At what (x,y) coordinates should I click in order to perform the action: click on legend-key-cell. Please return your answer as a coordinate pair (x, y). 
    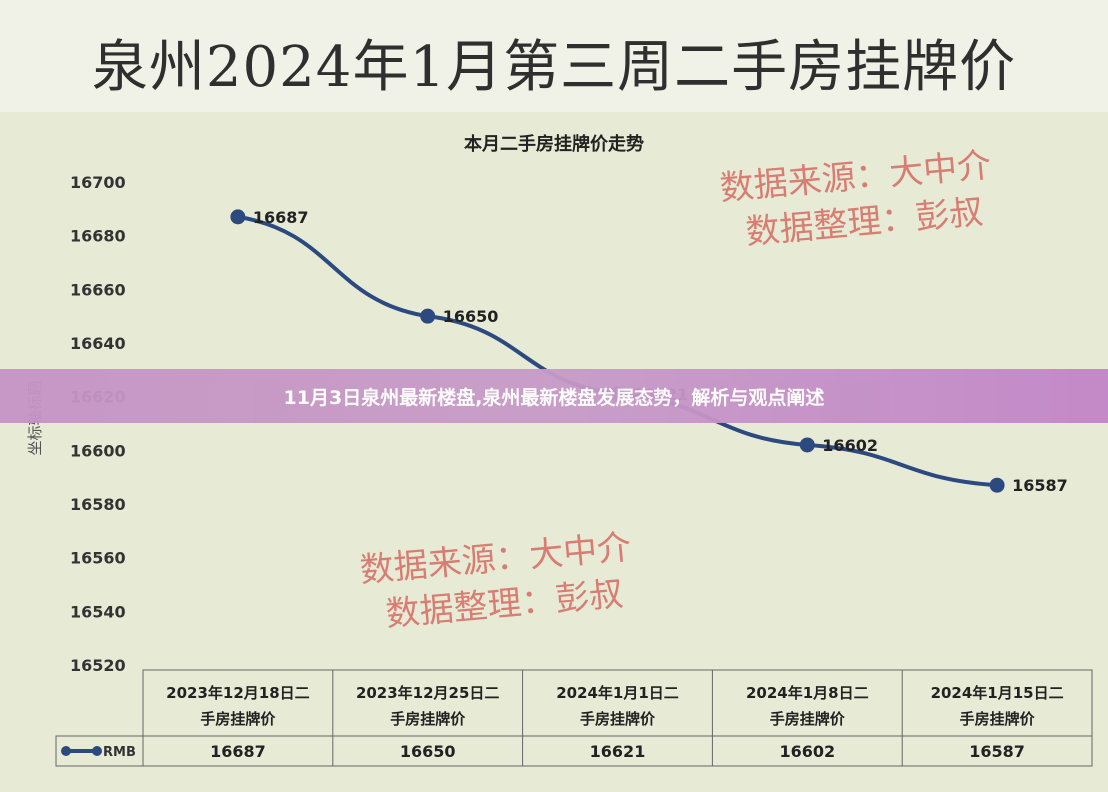
    Looking at the image, I should click on (99, 751).